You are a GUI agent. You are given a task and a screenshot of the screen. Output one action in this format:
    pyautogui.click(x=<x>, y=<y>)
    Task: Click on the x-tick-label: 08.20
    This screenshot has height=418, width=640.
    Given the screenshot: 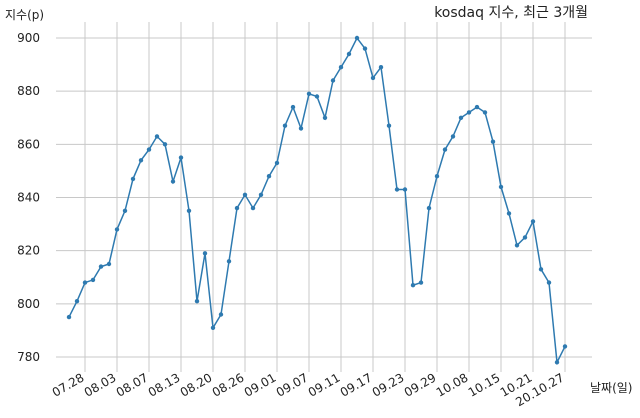 What is the action you would take?
    pyautogui.click(x=196, y=384)
    